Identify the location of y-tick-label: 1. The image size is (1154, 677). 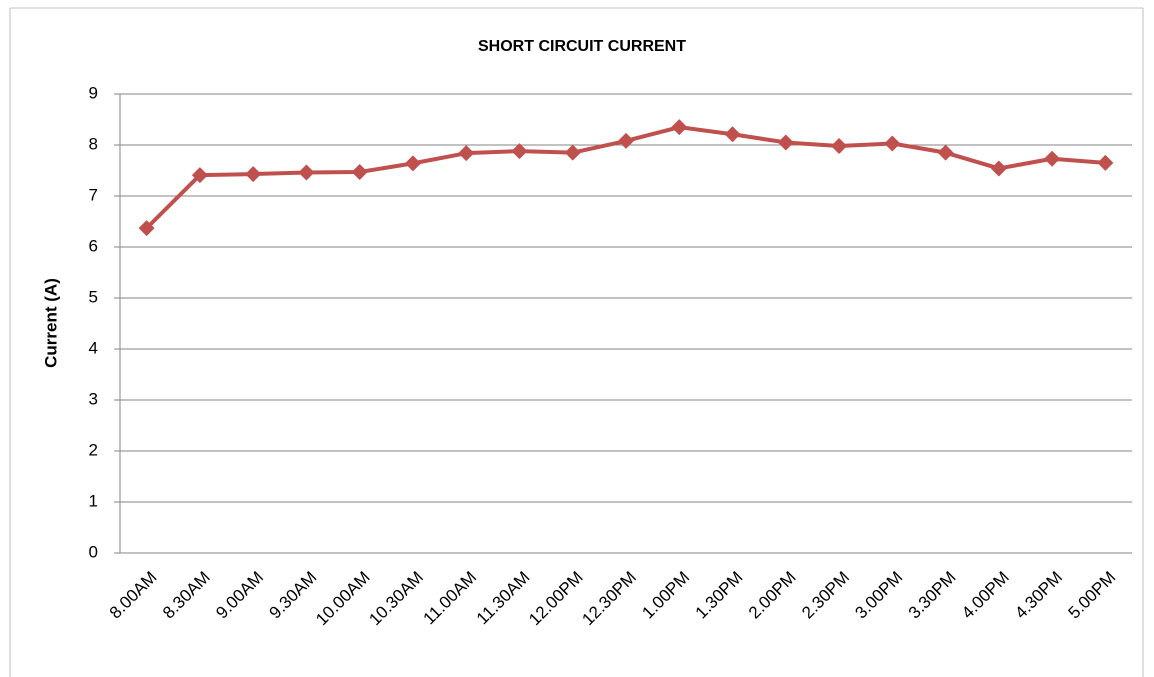
(93, 500).